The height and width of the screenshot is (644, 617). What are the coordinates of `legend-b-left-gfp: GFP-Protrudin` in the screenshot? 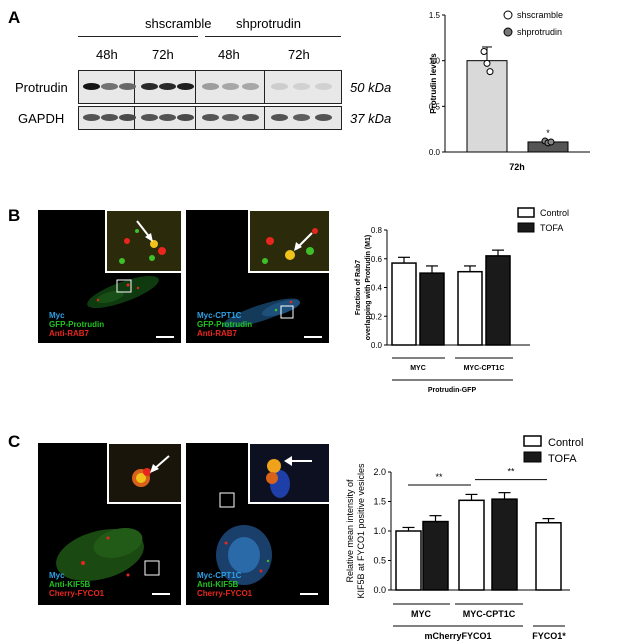 It's located at (77, 324).